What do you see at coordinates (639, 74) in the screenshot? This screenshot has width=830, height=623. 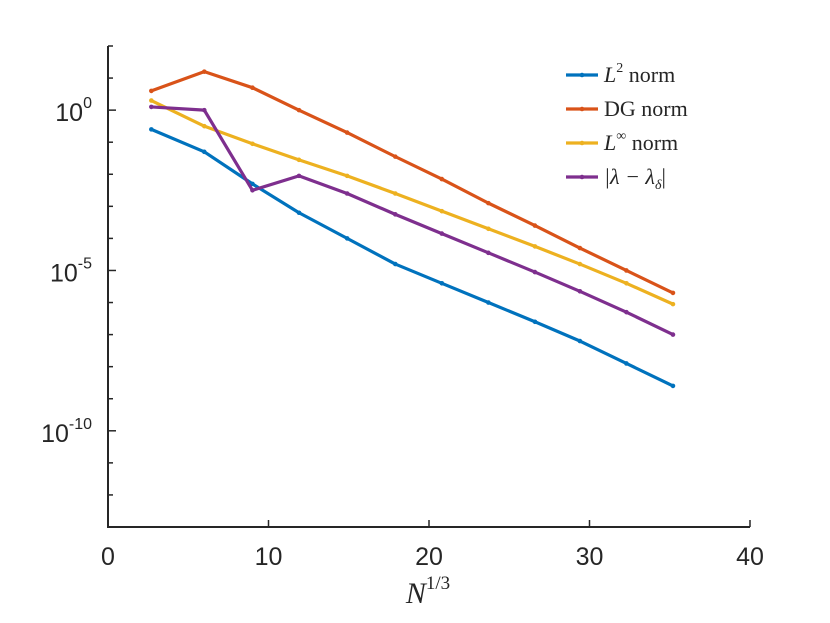 I see `legend-entry-0: L2 norm` at bounding box center [639, 74].